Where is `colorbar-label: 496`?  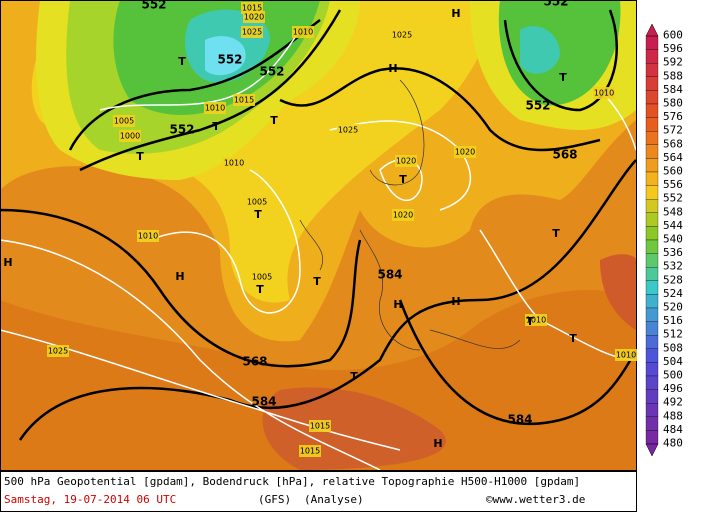
colorbar-label: 496 is located at coordinates (673, 388).